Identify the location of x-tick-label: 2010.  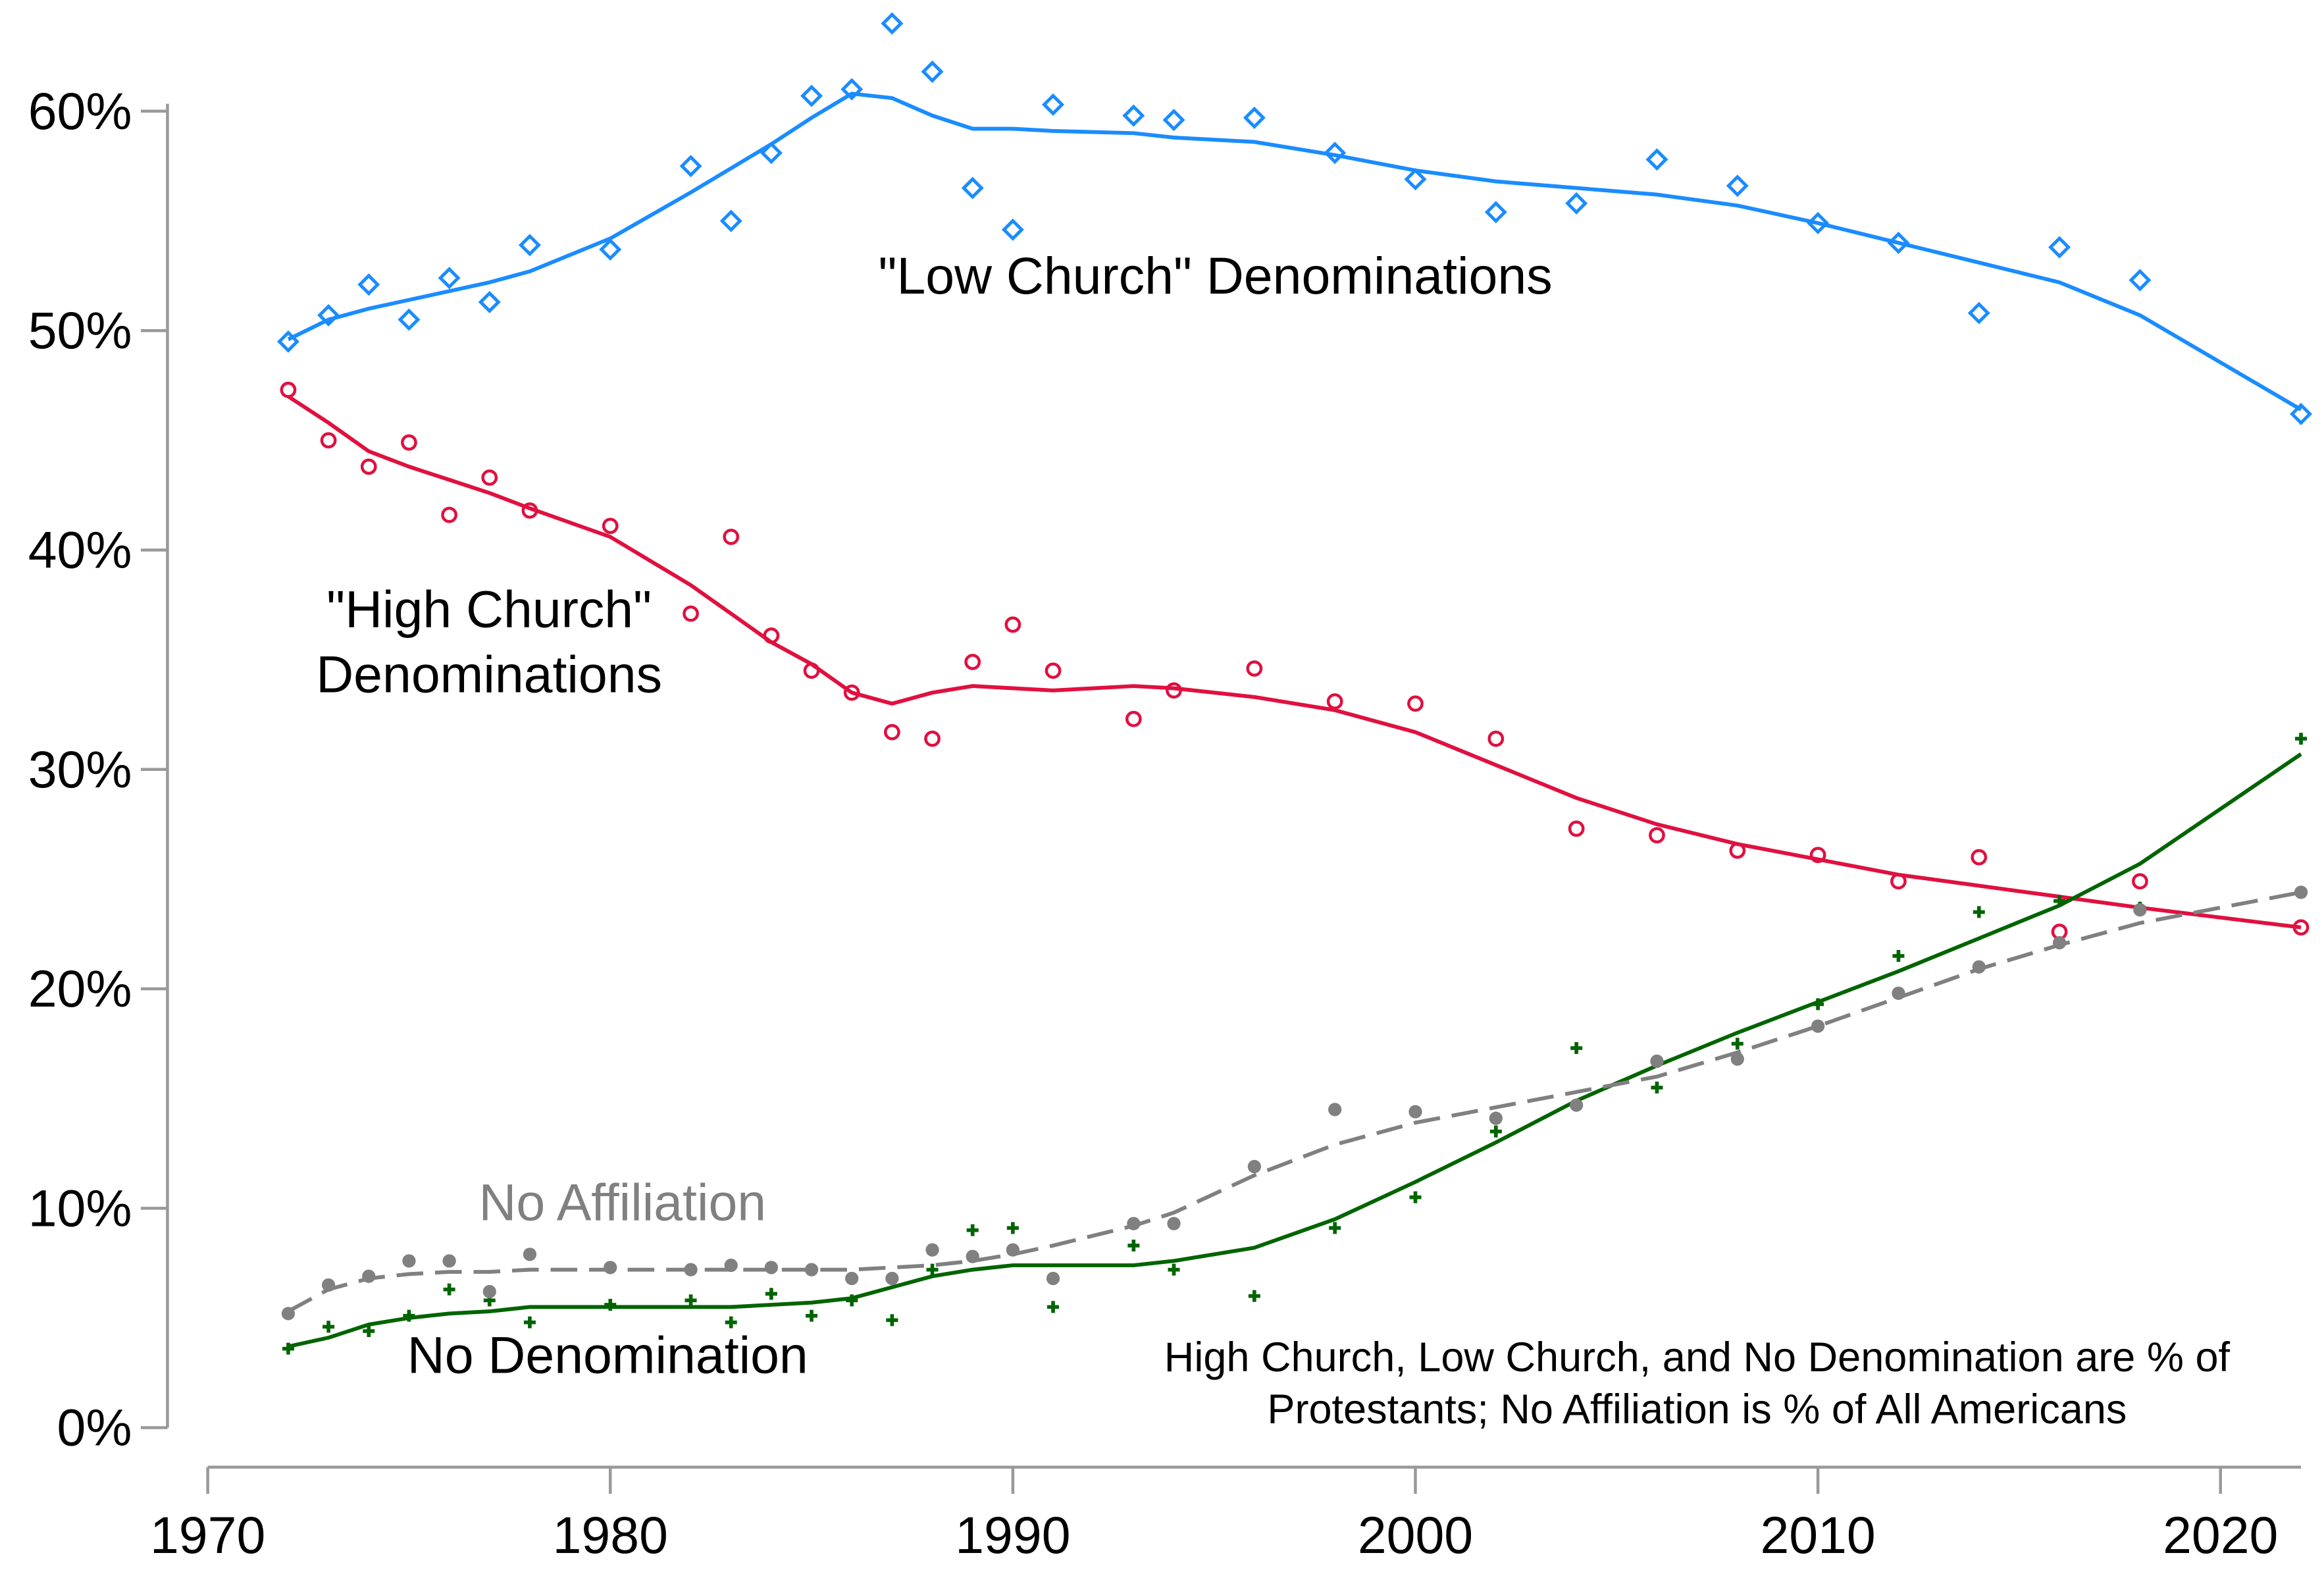
(1817, 1535).